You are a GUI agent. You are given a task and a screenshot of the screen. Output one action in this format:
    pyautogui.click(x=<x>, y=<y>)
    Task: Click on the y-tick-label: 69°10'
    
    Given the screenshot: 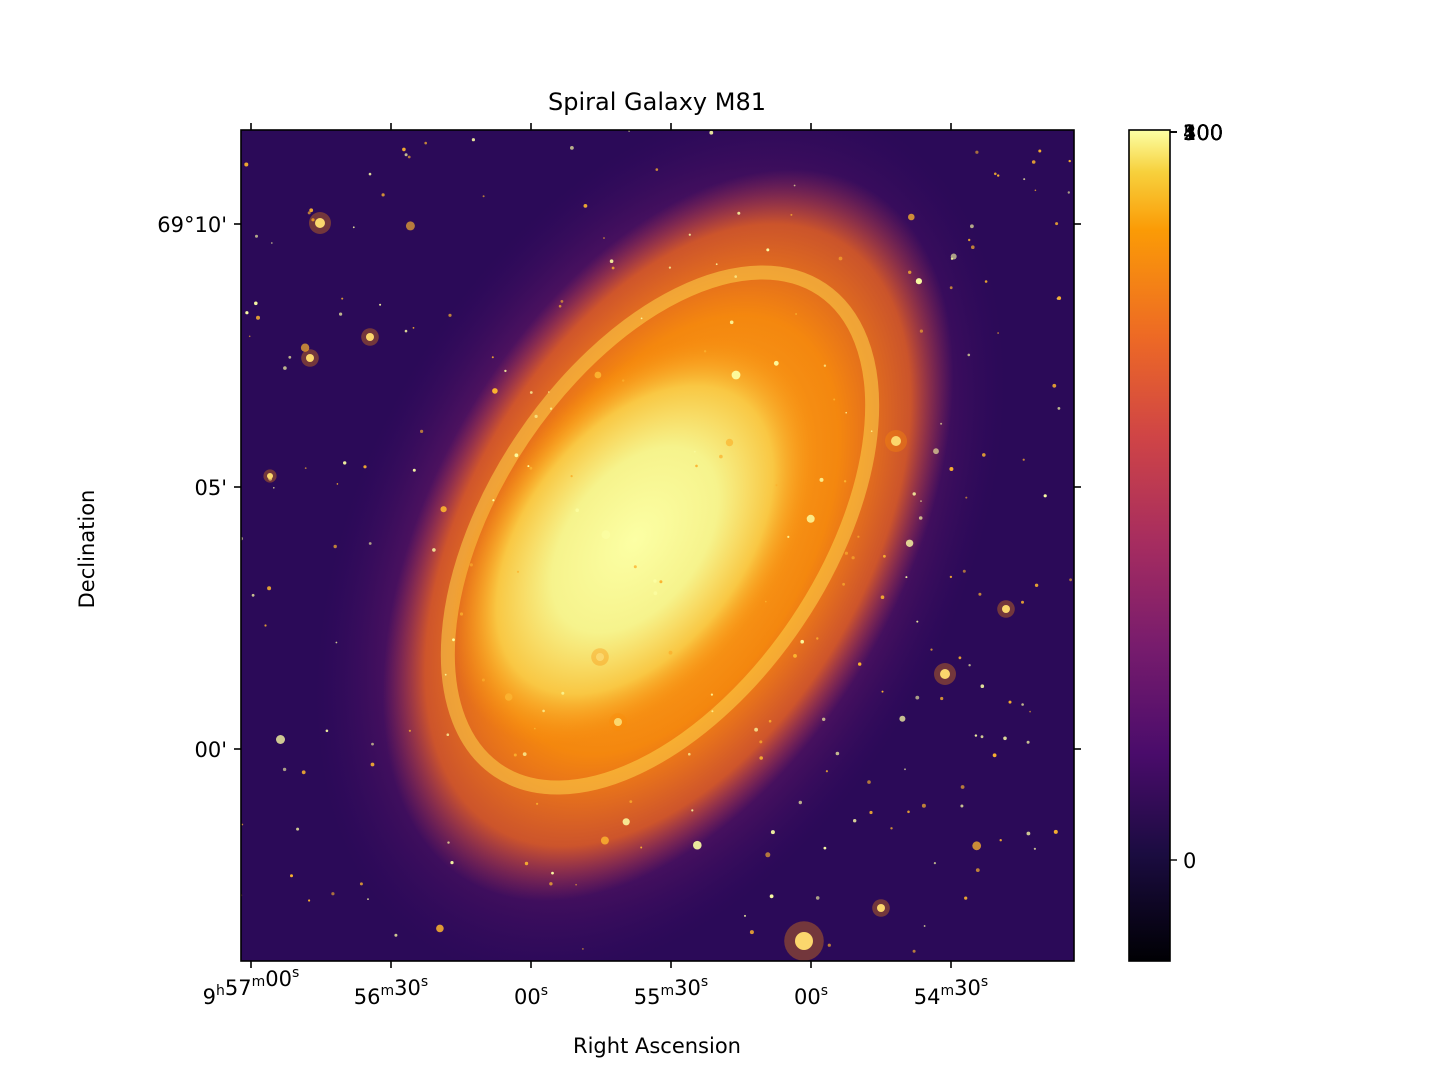 What is the action you would take?
    pyautogui.click(x=192, y=225)
    